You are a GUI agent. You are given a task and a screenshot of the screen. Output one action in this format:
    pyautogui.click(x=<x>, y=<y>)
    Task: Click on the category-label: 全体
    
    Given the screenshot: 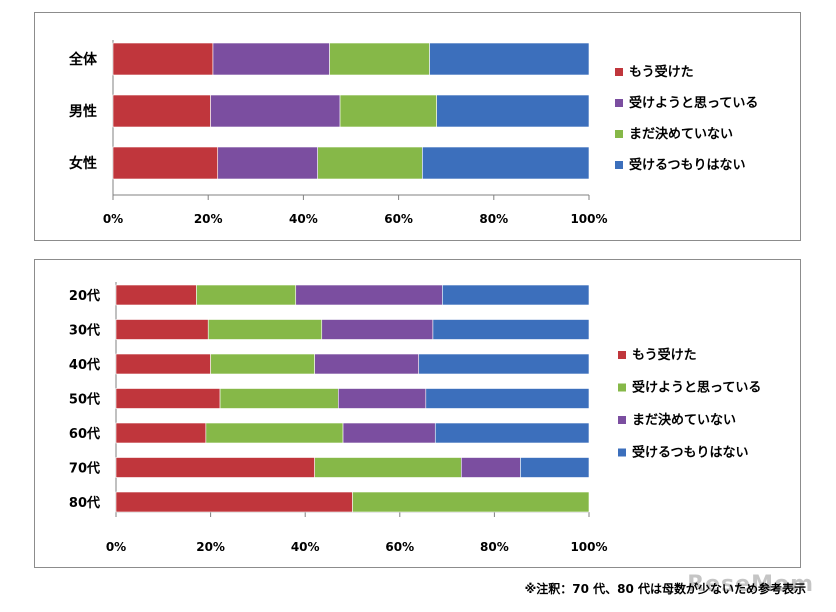 What is the action you would take?
    pyautogui.click(x=83, y=59)
    